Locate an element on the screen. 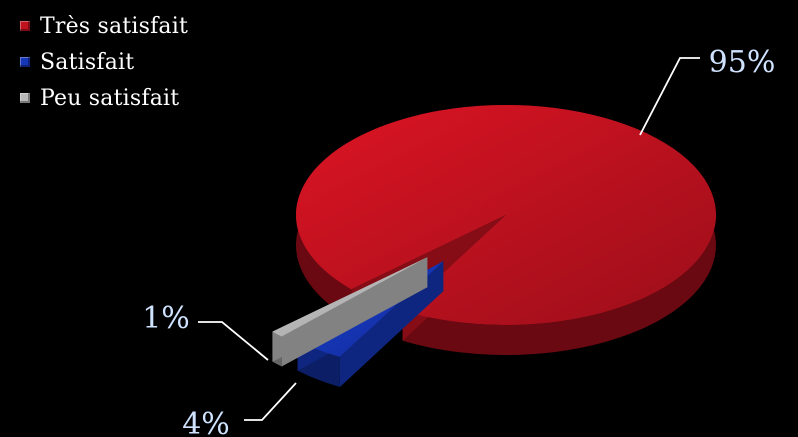 This screenshot has width=798, height=437. legend-item-peu-satisfait: Peu satisfait is located at coordinates (104, 98).